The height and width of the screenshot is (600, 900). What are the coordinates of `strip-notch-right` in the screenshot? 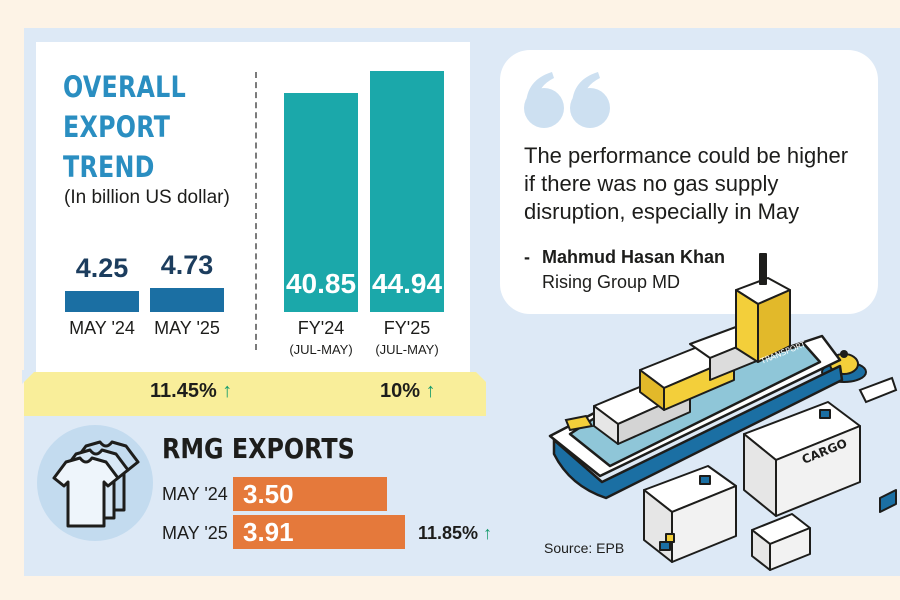 It's located at (481, 377).